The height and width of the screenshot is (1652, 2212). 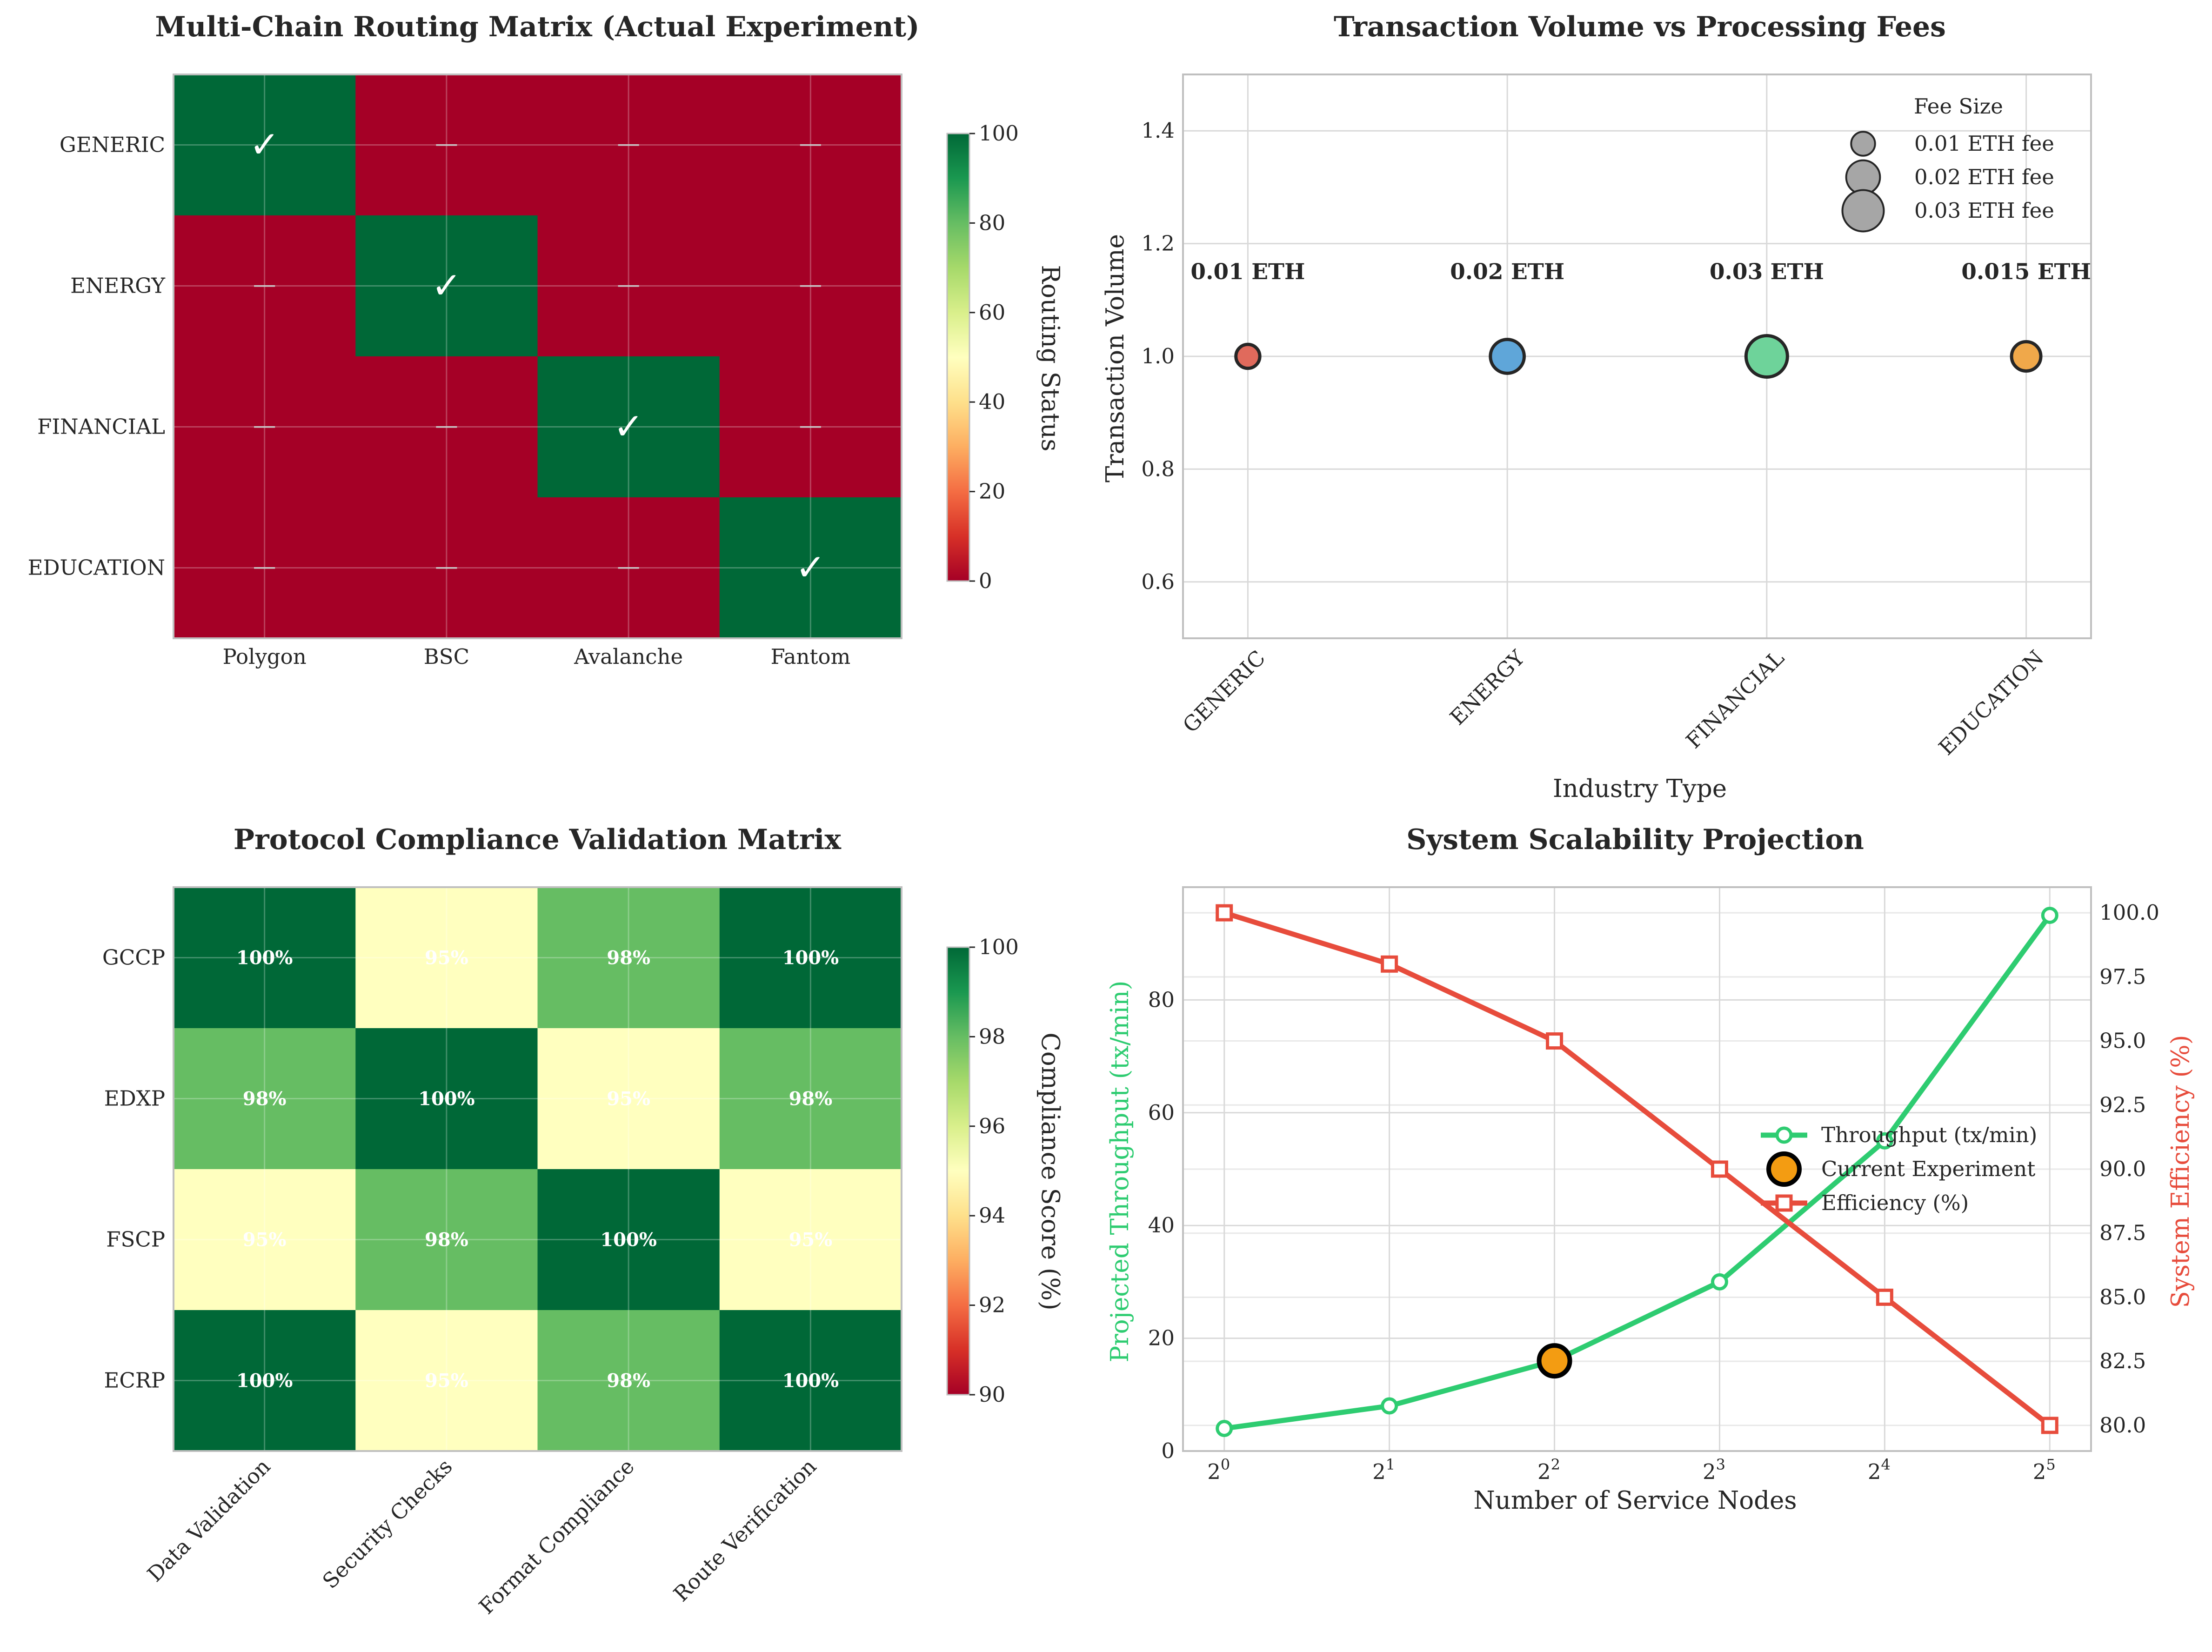 What do you see at coordinates (992, 1305) in the screenshot?
I see `colorbar-tick-label: 92` at bounding box center [992, 1305].